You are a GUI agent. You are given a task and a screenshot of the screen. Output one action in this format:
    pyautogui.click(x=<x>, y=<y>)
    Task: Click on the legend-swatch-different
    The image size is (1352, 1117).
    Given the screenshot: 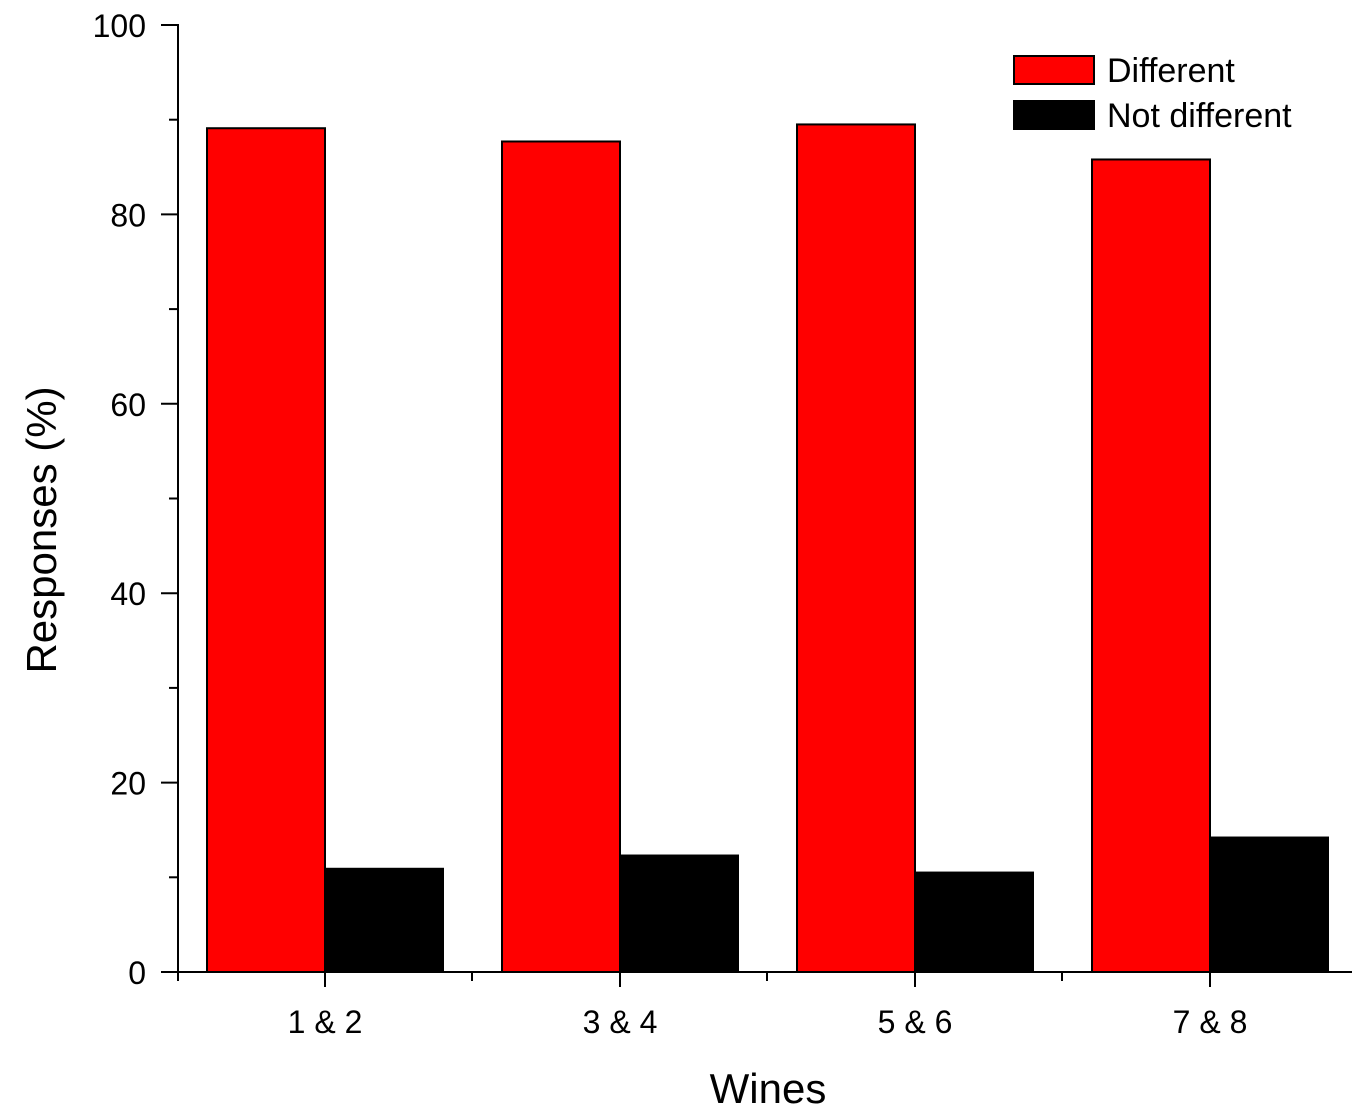 What is the action you would take?
    pyautogui.click(x=1054, y=70)
    